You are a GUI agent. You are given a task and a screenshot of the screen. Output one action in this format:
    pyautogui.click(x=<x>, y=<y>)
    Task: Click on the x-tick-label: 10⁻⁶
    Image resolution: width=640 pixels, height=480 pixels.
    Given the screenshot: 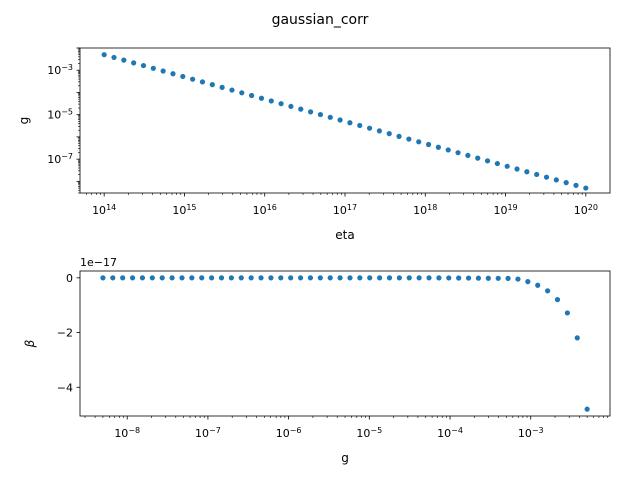 What is the action you would take?
    pyautogui.click(x=289, y=433)
    